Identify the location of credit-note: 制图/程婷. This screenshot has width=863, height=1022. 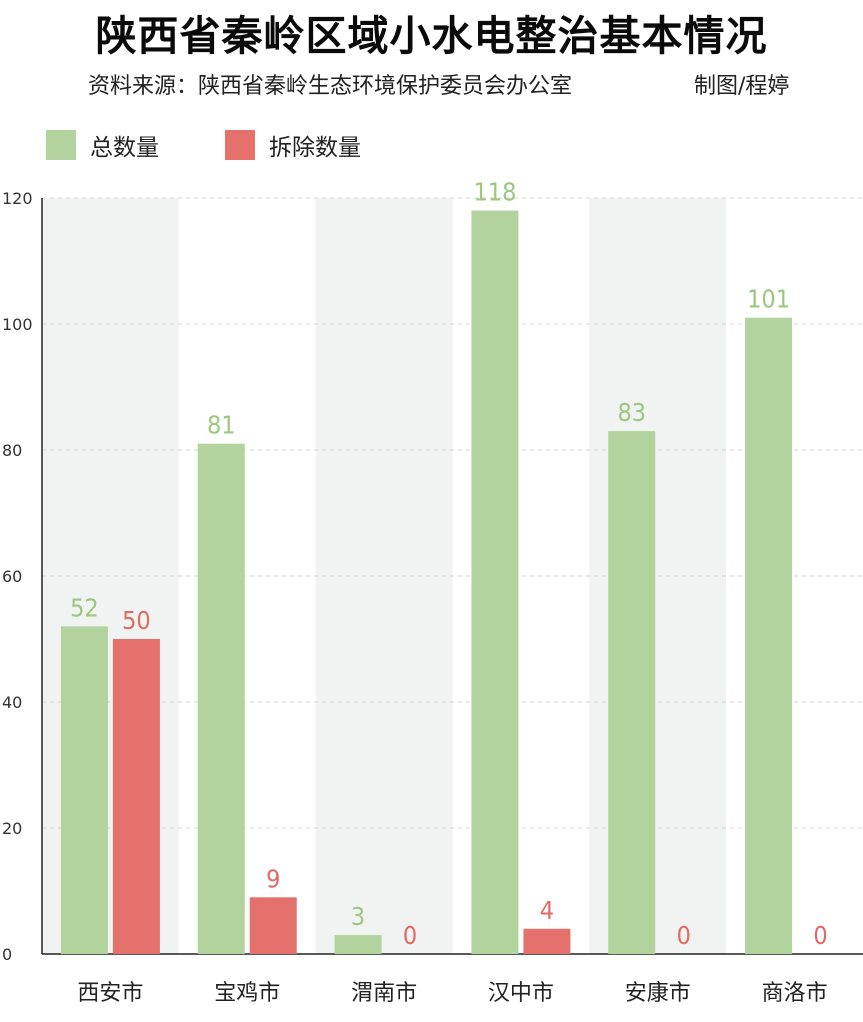
(742, 86).